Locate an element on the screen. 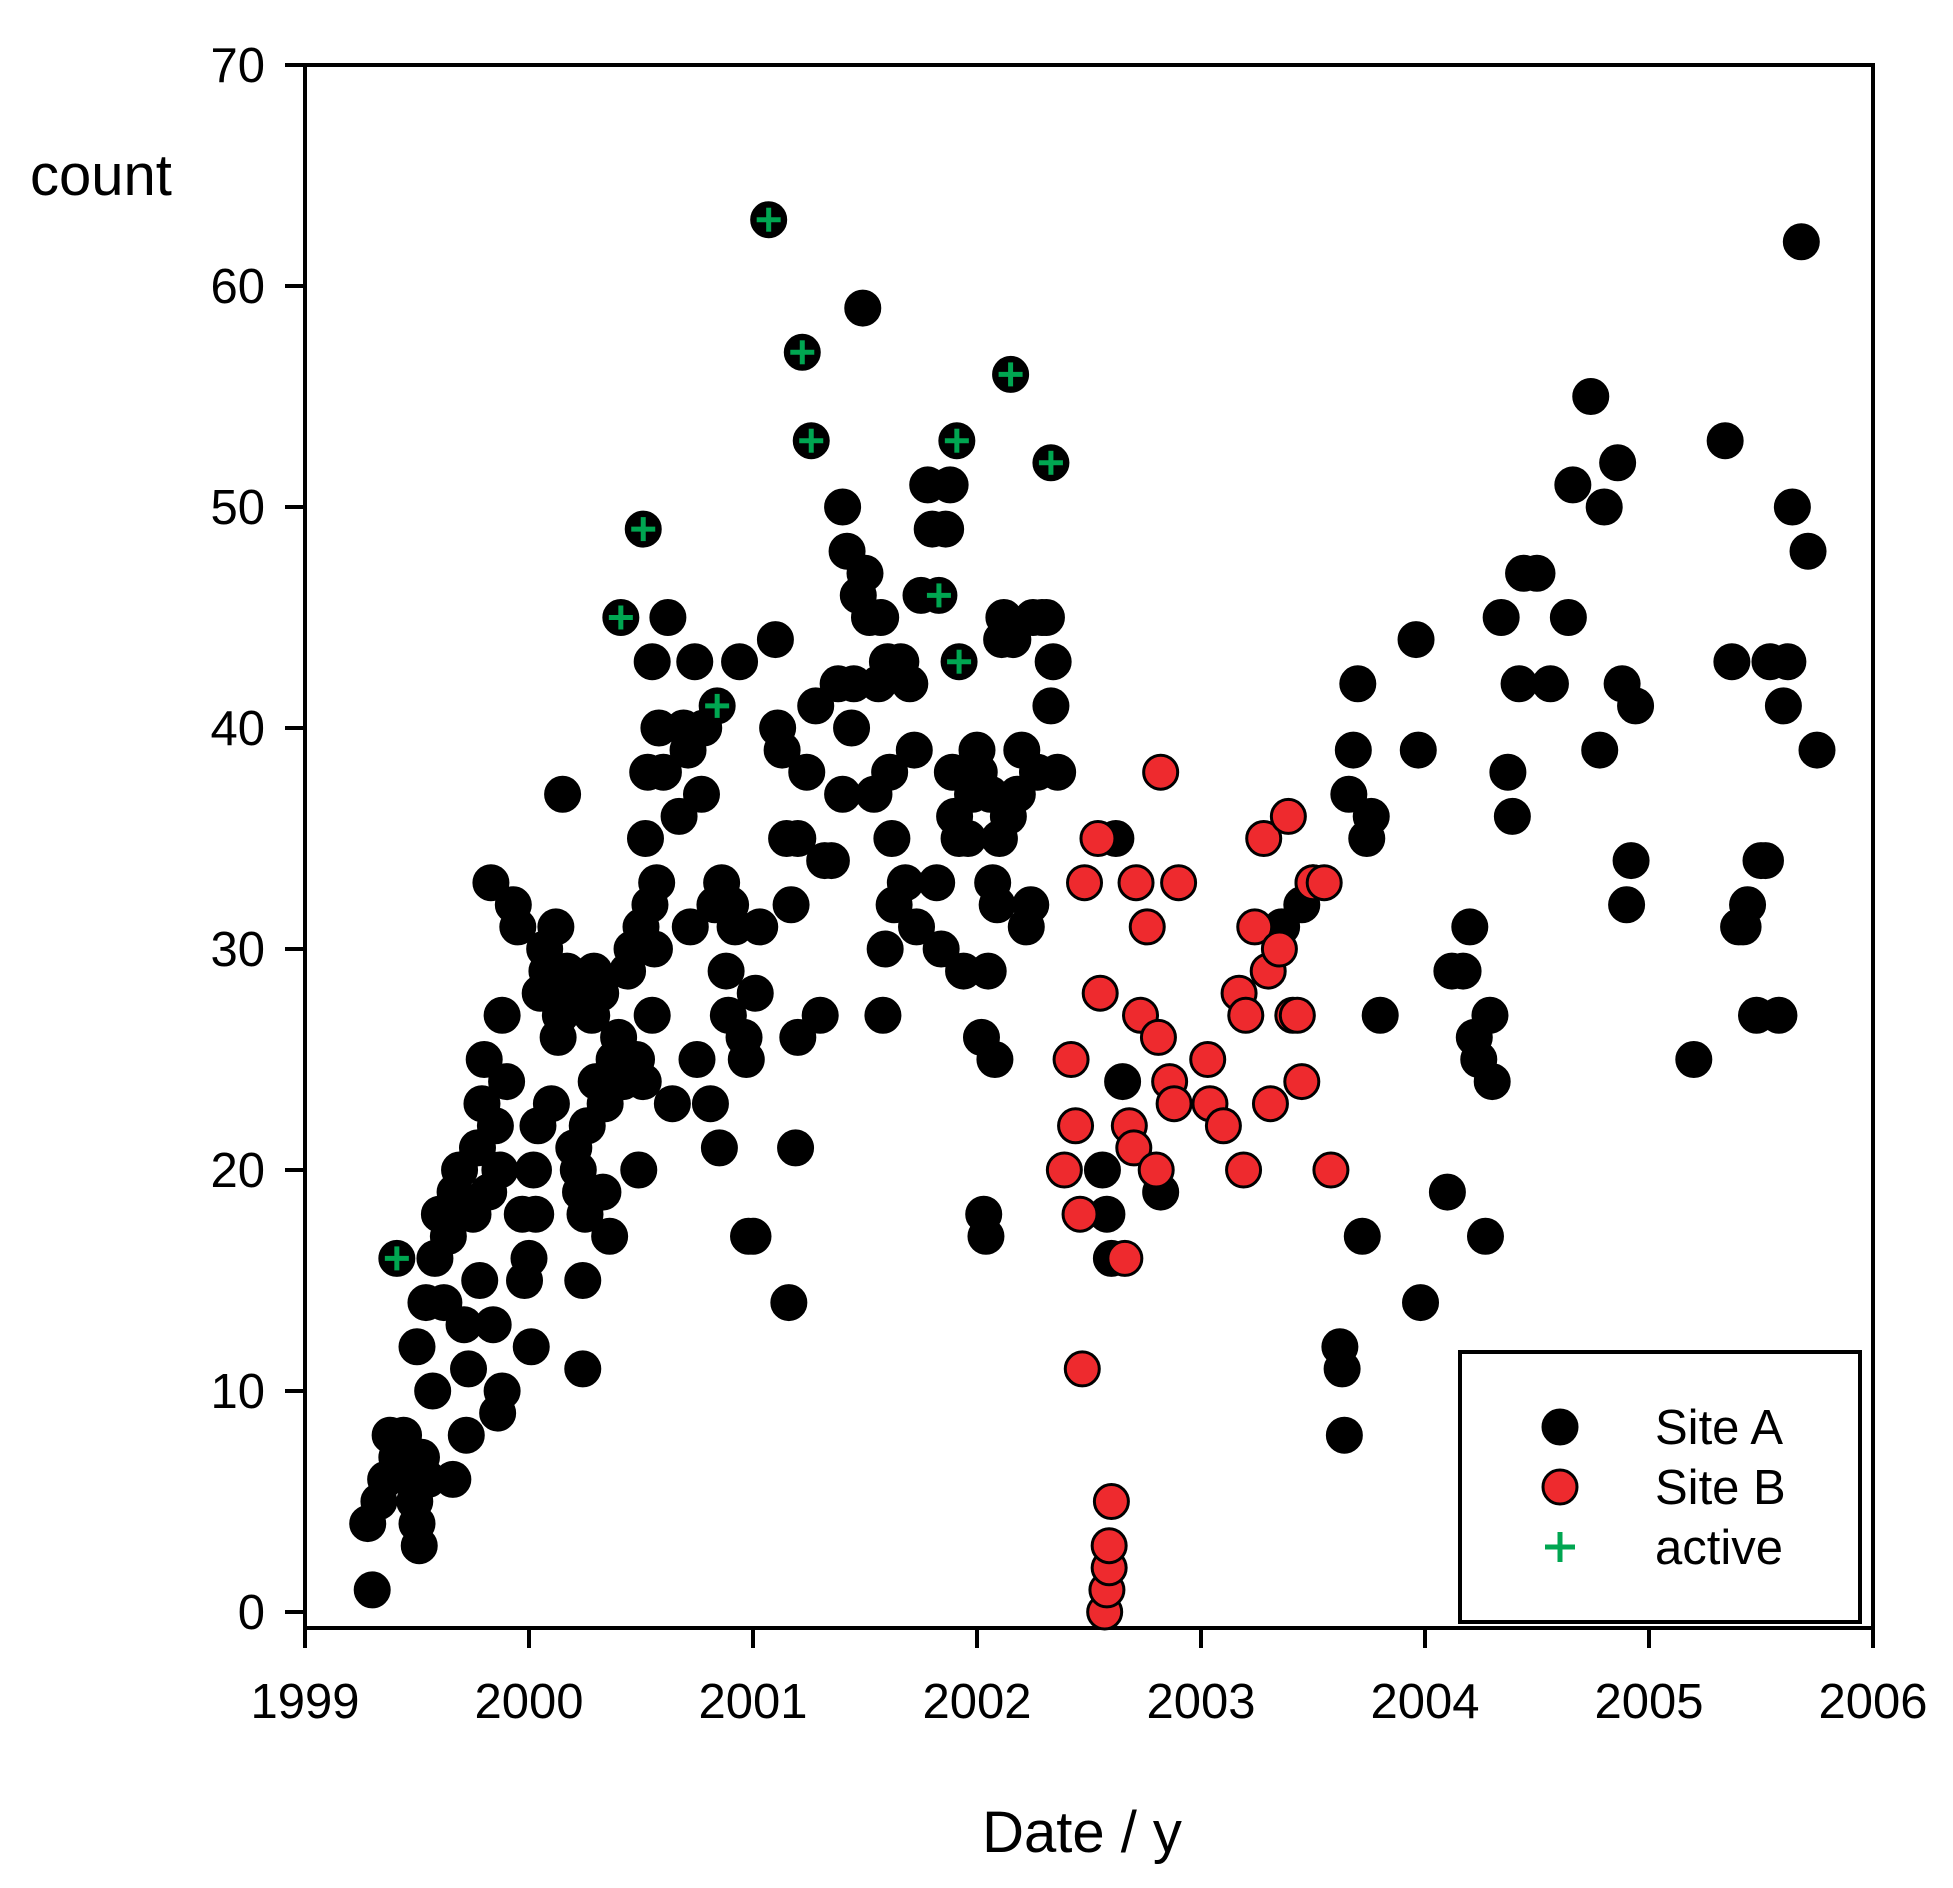 The image size is (1953, 1888). series-site-b is located at coordinates (1197, 1192).